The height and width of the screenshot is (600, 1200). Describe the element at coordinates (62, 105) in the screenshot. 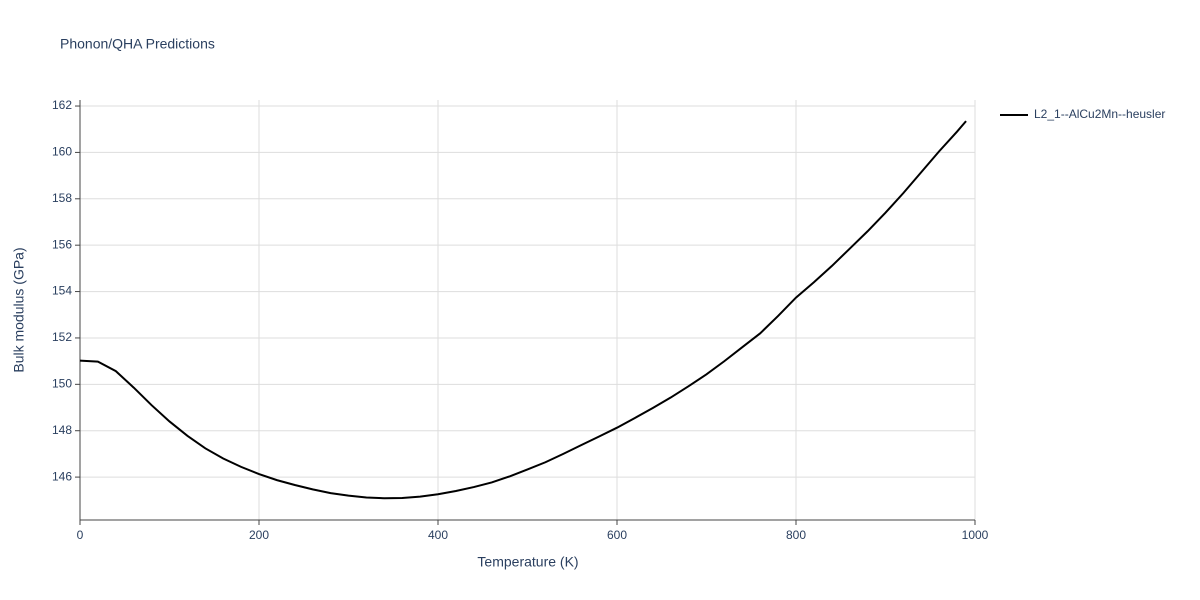

I see `y-tick-label: 162` at that location.